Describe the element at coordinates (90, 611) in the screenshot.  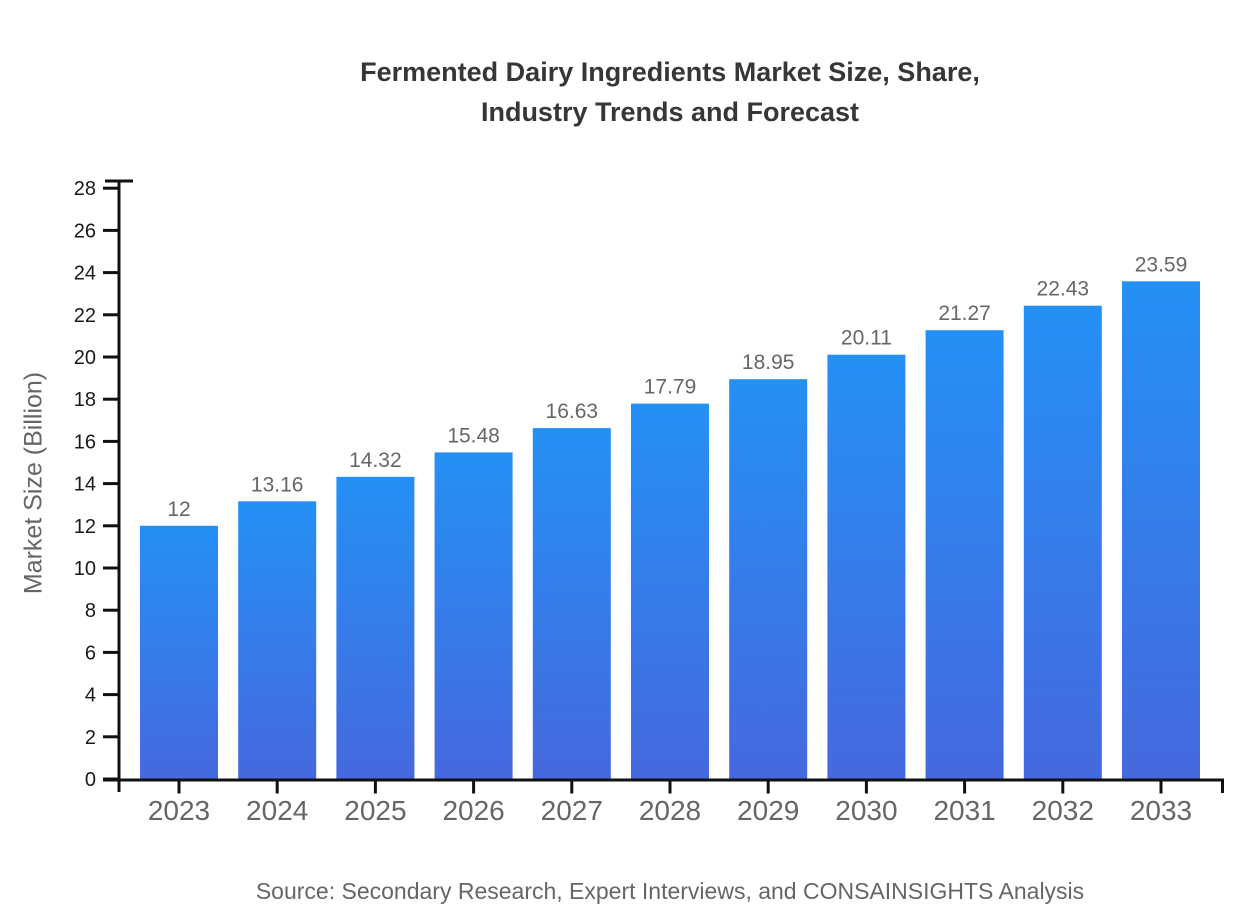
I see `y-tick-label: 8` at that location.